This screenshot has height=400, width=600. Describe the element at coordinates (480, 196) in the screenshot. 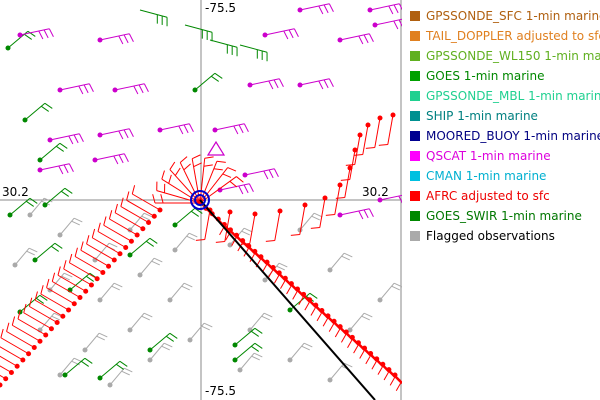

I see `legend-item-afrc: AFRC adjusted to sfc` at that location.